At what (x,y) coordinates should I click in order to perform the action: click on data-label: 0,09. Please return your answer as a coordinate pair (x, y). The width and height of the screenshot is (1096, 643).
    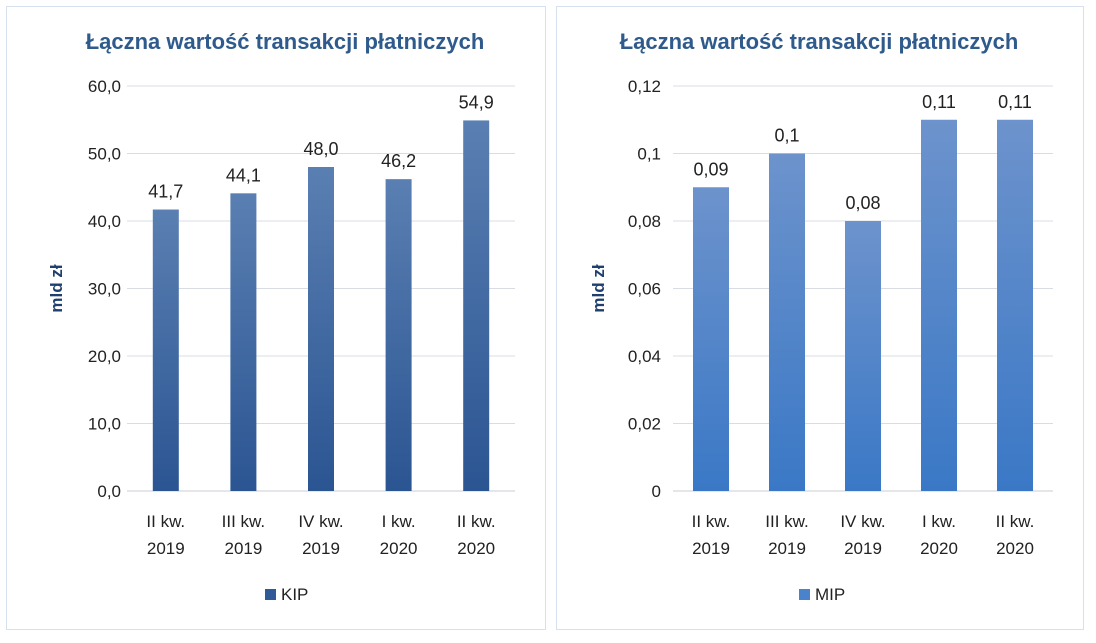
    Looking at the image, I should click on (710, 169).